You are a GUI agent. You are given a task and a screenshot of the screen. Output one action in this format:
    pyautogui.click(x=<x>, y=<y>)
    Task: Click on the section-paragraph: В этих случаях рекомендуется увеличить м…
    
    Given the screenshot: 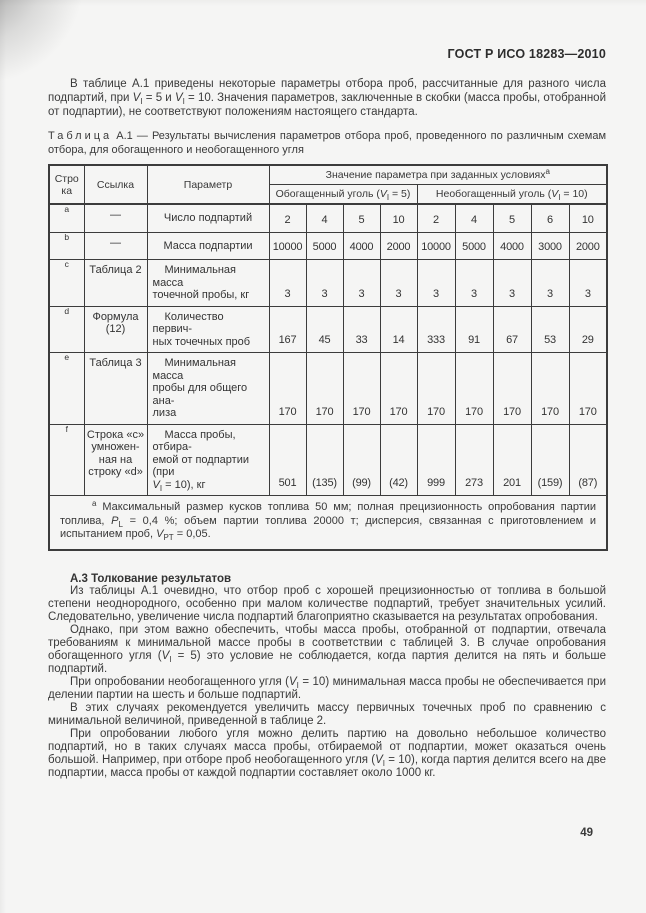 What is the action you would take?
    pyautogui.click(x=327, y=714)
    